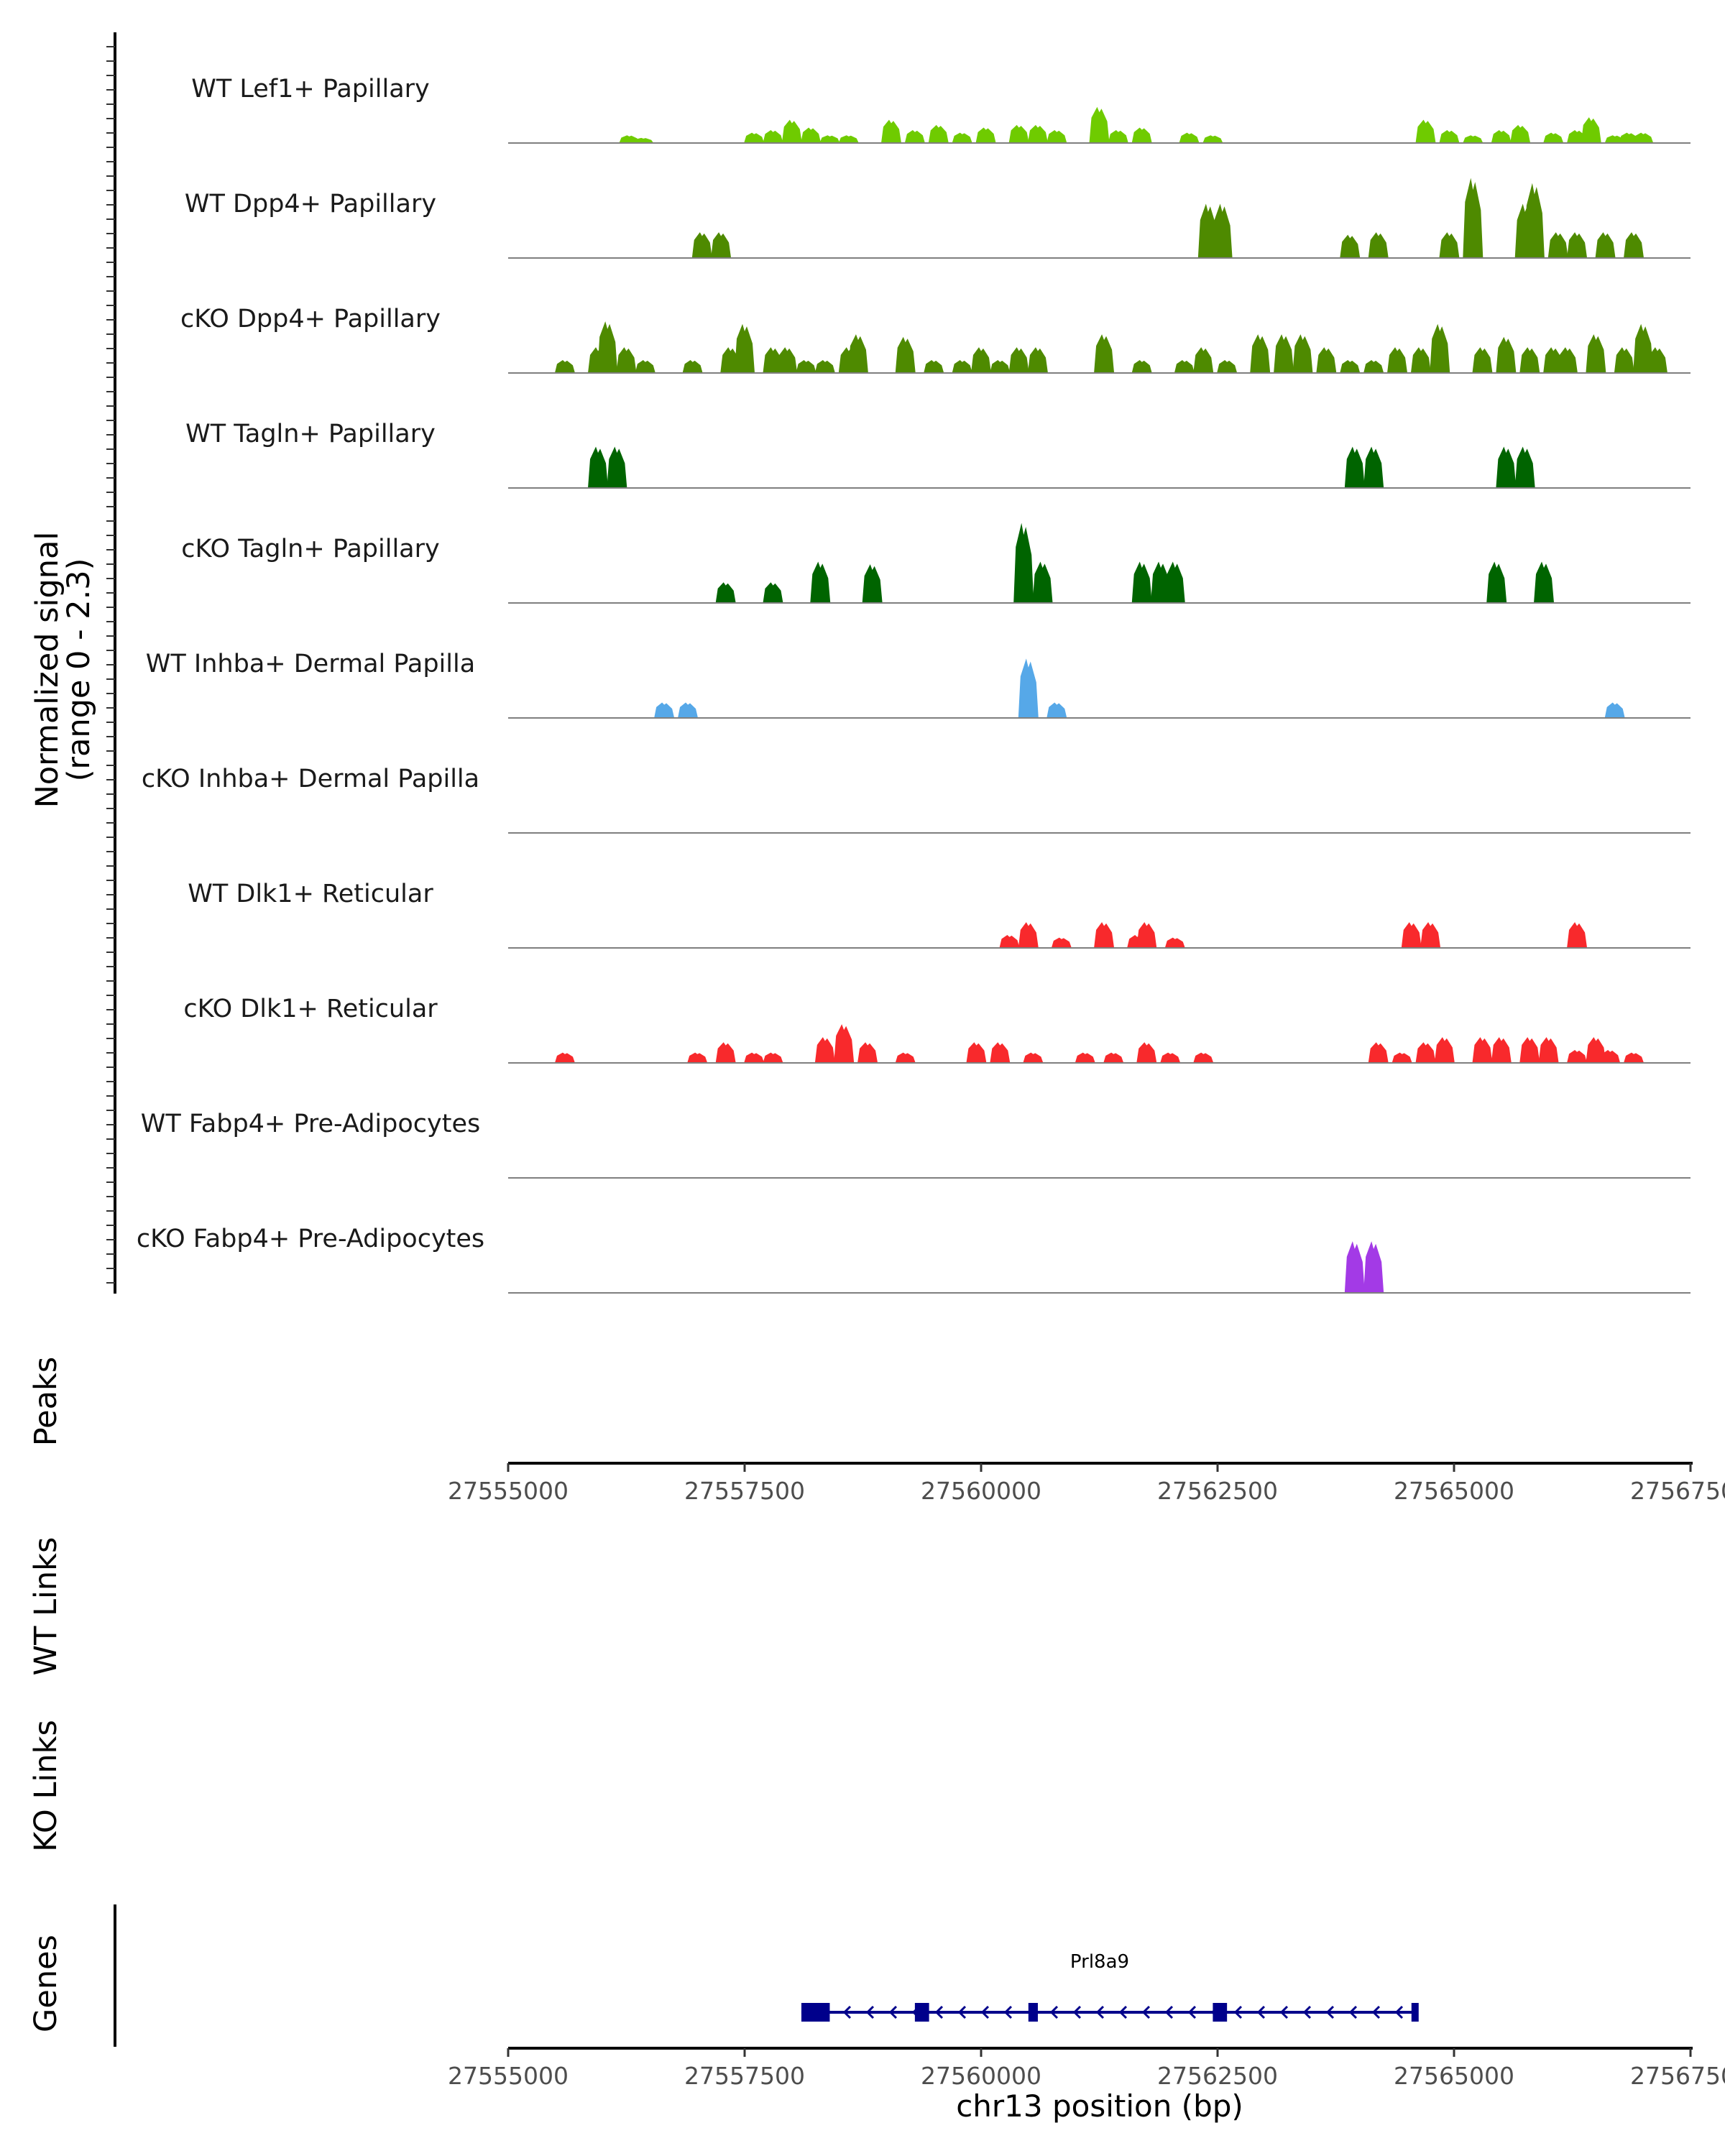  I want to click on y-axis-title: Normalized signal, so click(47, 670).